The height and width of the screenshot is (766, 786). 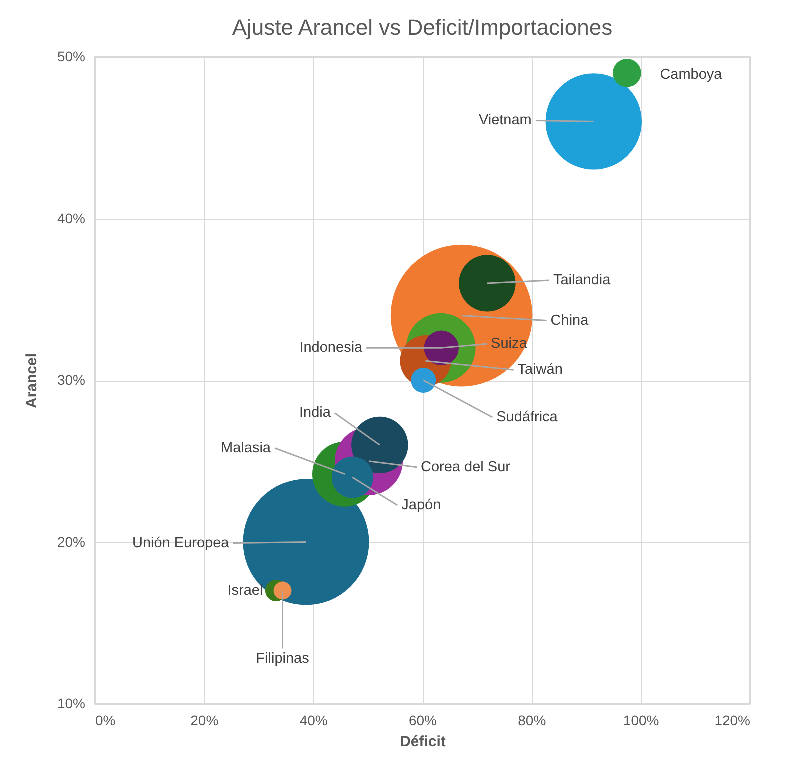 What do you see at coordinates (422, 506) in the screenshot?
I see `text: Japón` at bounding box center [422, 506].